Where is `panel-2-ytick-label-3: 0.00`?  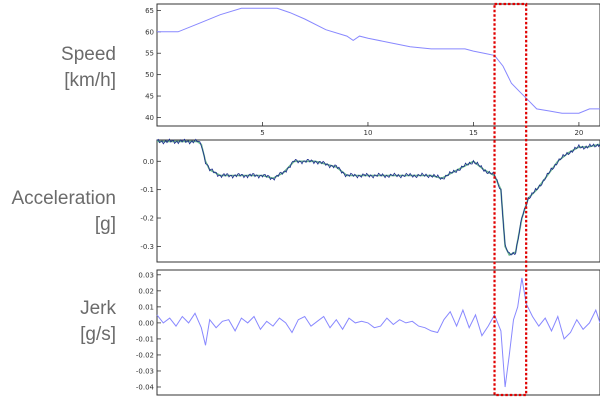
panel-2-ytick-label-3: 0.00 is located at coordinates (146, 323).